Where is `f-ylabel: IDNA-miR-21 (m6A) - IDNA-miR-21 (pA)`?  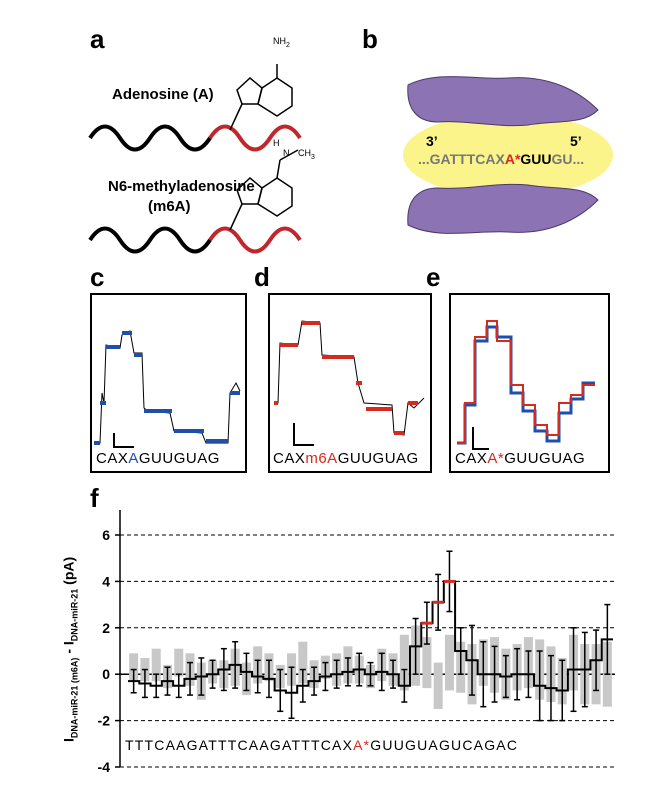
f-ylabel: IDNA-miR-21 (m6A) - IDNA-miR-21 (pA) is located at coordinates (70, 649).